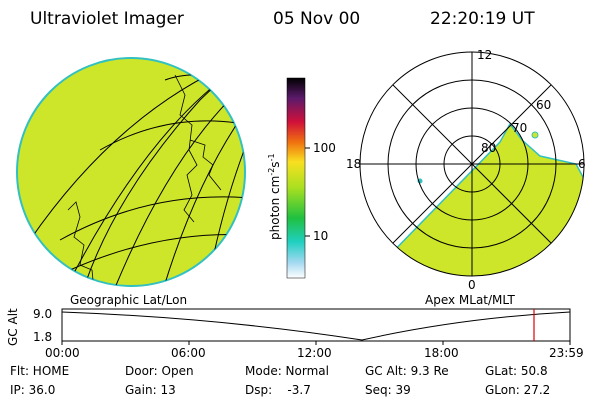 The height and width of the screenshot is (400, 600). What do you see at coordinates (320, 236) in the screenshot?
I see `colorbar-tick-label: 10` at bounding box center [320, 236].